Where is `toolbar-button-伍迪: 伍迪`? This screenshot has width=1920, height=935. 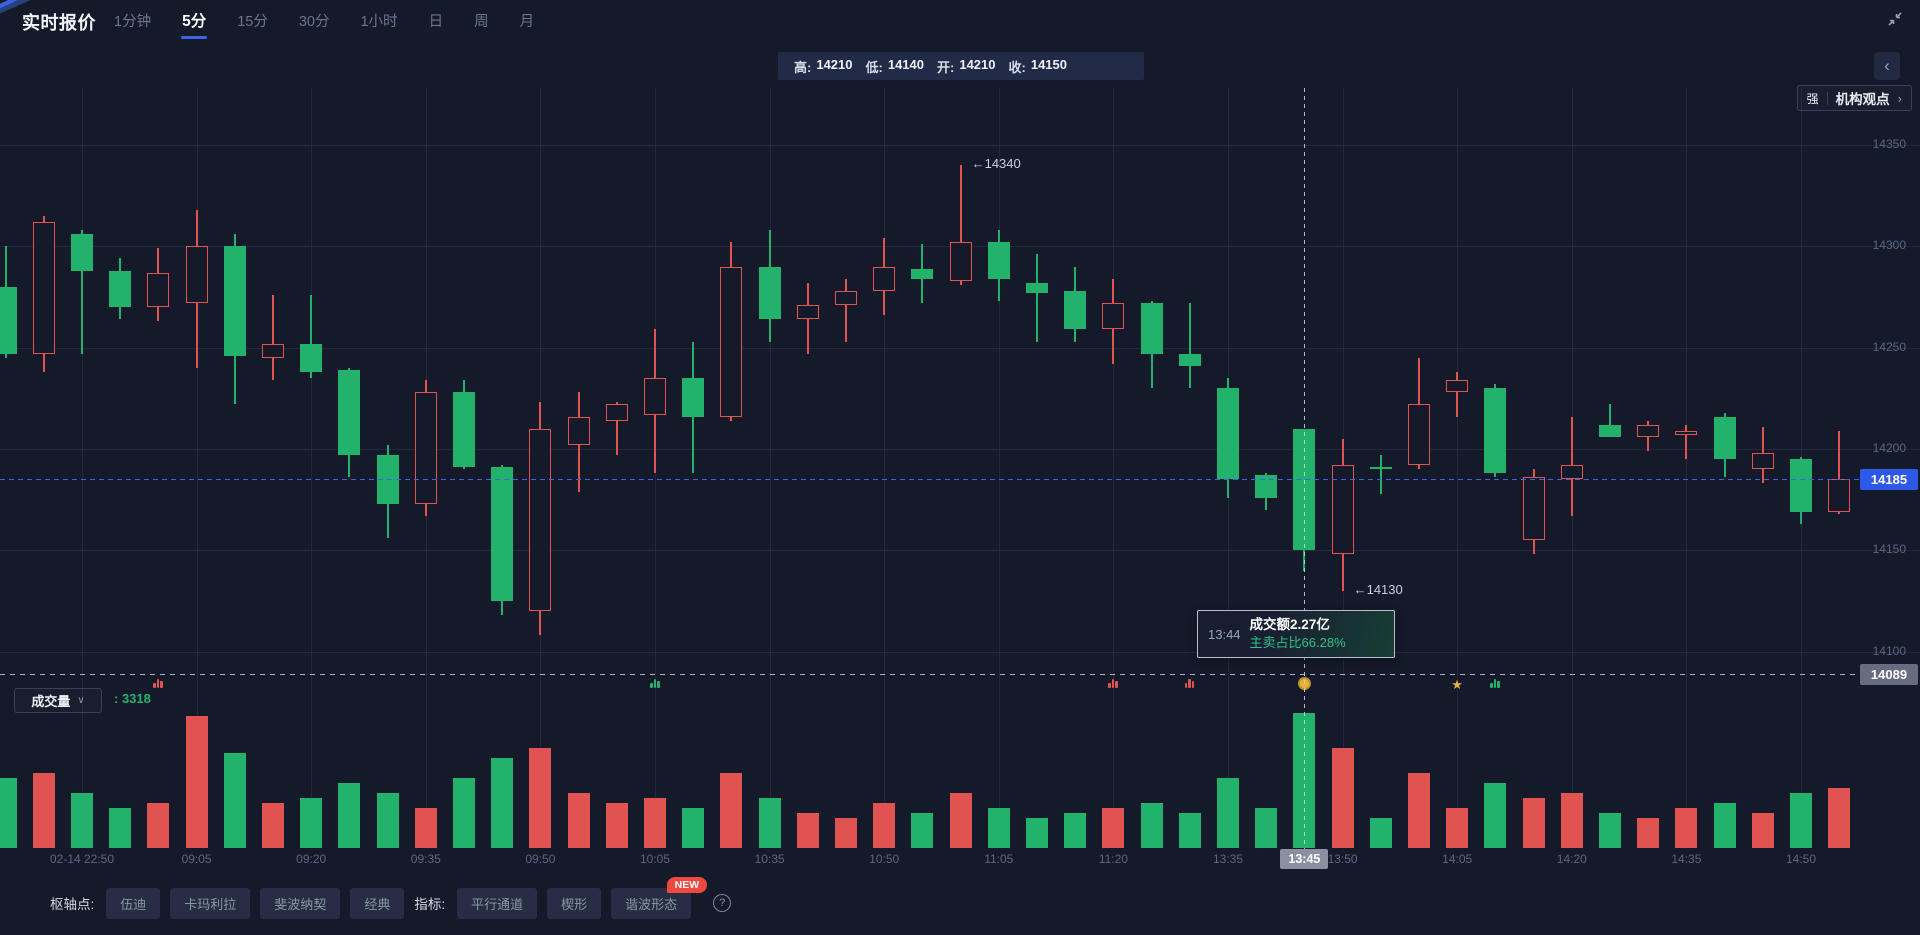
toolbar-button-伍迪: 伍迪 is located at coordinates (133, 903).